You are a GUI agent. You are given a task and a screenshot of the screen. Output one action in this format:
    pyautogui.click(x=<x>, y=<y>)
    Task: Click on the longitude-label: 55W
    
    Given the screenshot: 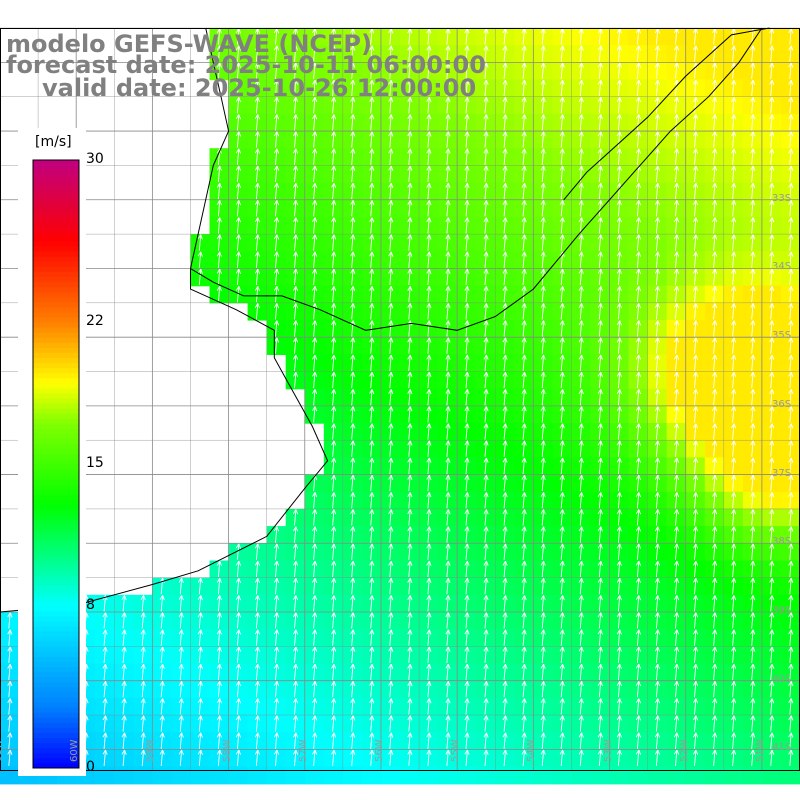 What is the action you would take?
    pyautogui.click(x=455, y=750)
    